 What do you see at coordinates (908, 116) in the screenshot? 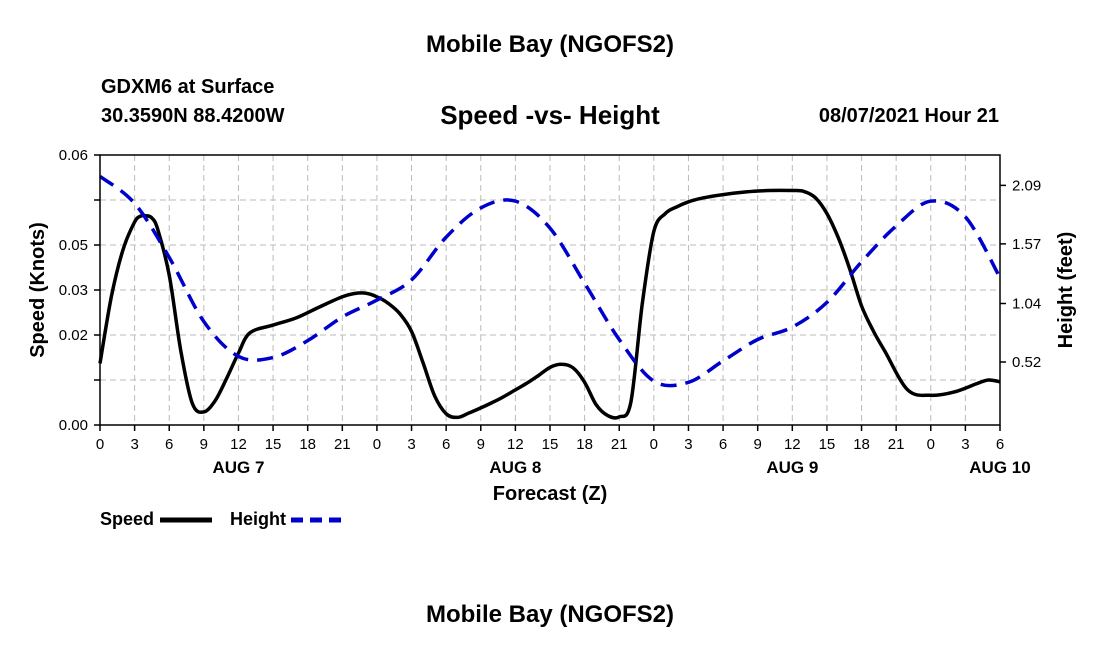
I see `forecast-datetime: 08/07/2021 Hour 21` at bounding box center [908, 116].